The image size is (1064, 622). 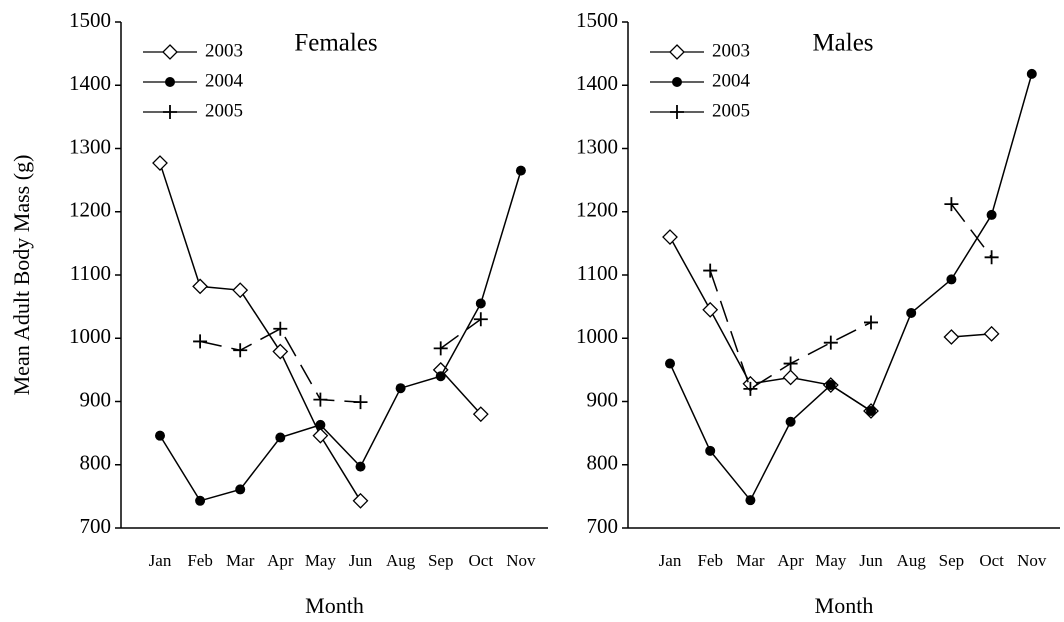 What do you see at coordinates (335, 43) in the screenshot?
I see `chart-title: Females` at bounding box center [335, 43].